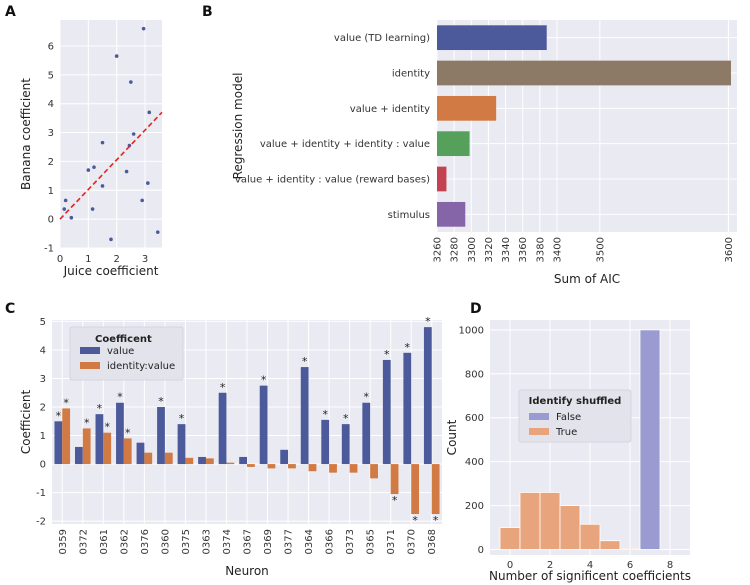 The height and width of the screenshot is (585, 750). I want to click on x-tick-label: 0367, so click(248, 541).